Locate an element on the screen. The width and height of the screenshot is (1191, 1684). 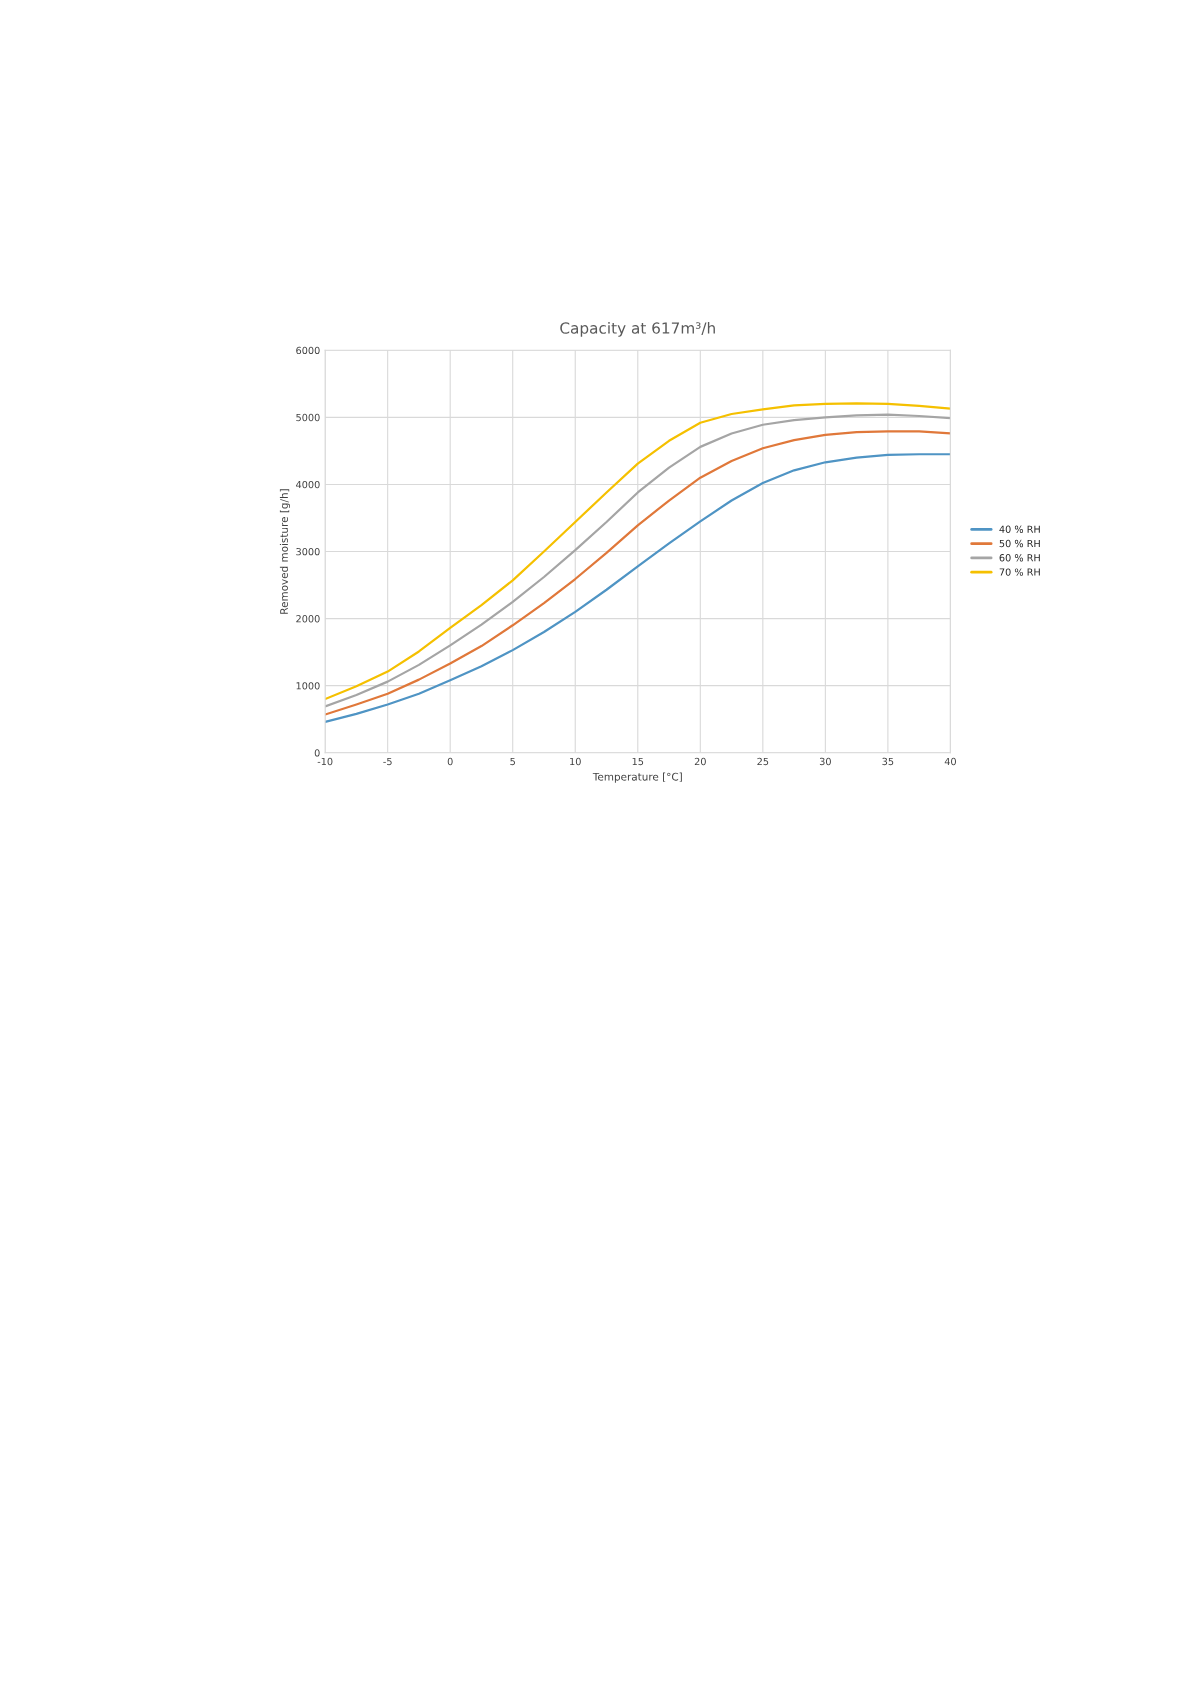
legend-label: 40 % RH is located at coordinates (1019, 529).